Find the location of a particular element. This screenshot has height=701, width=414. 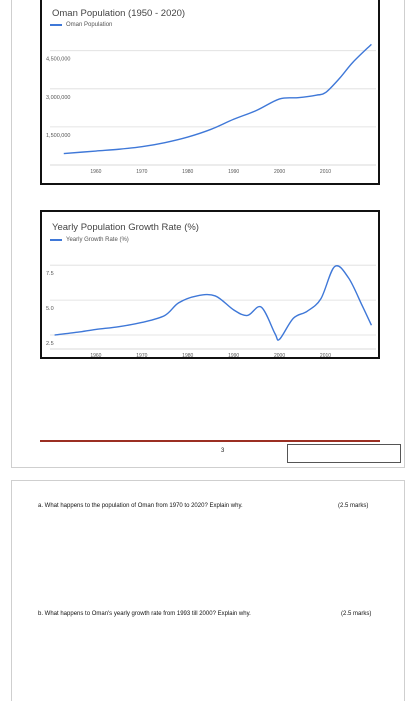

question-b-marks: (2.5 marks) is located at coordinates (356, 614).